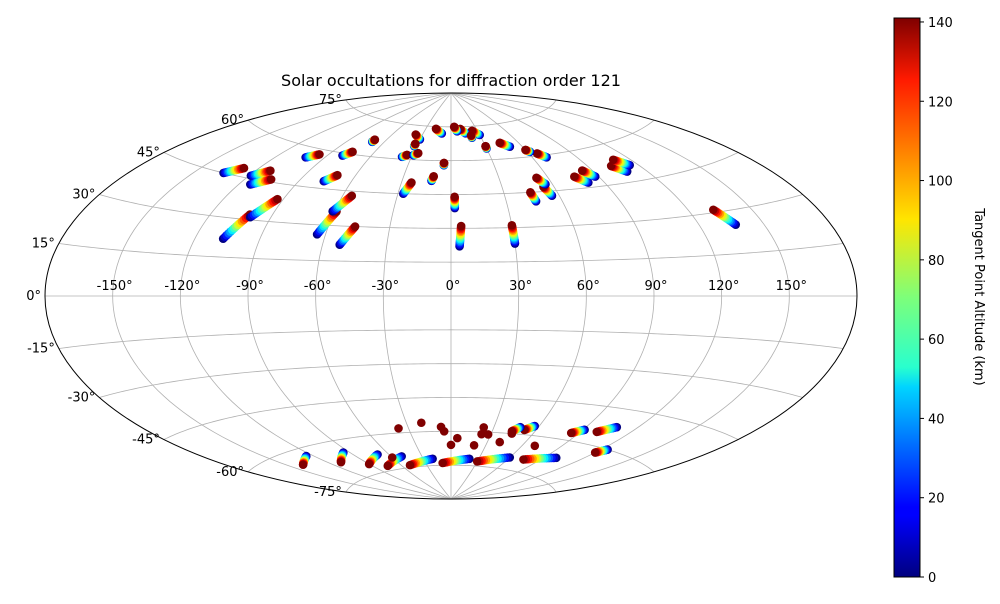  I want to click on latitude-tick-label: -30°, so click(82, 398).